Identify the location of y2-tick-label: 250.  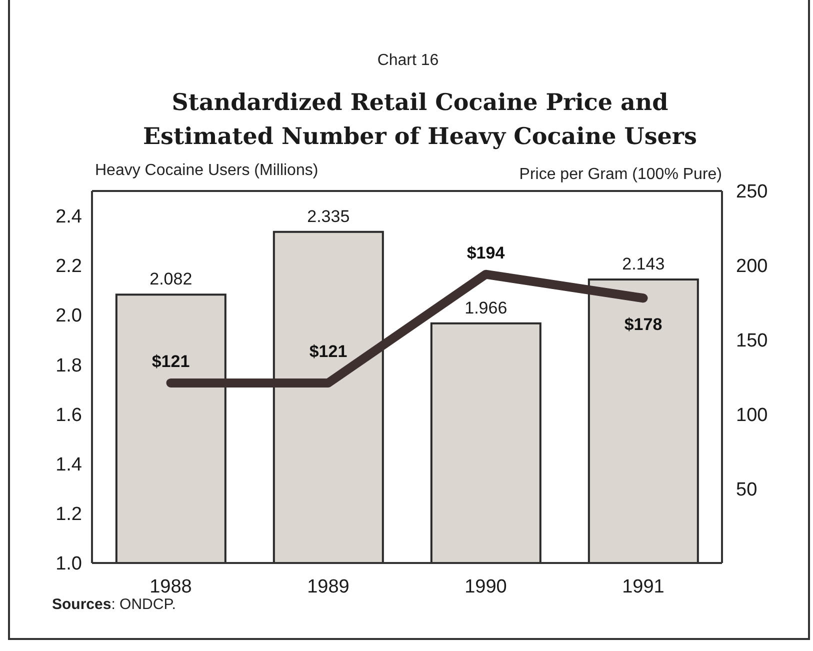
(752, 192).